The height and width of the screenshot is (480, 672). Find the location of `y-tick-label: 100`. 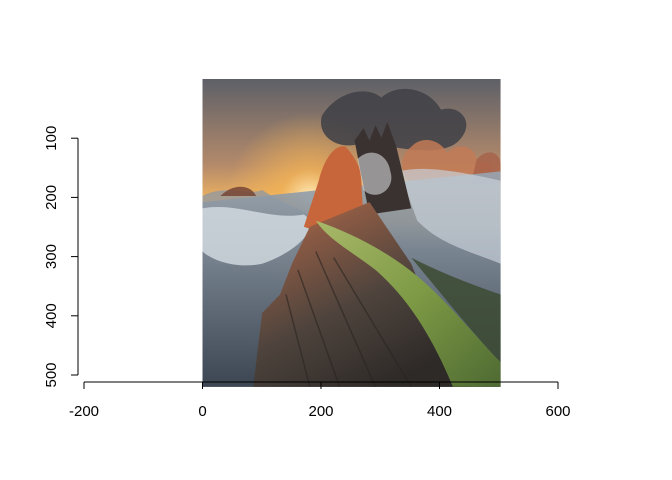

y-tick-label: 100 is located at coordinates (51, 138).